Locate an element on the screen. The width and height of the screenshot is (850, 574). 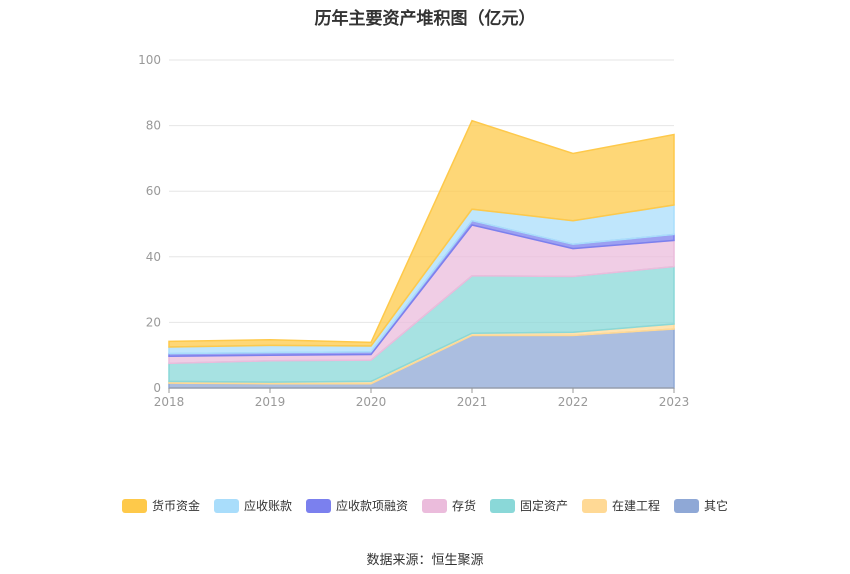
legend-item: 货币资金 is located at coordinates (160, 505).